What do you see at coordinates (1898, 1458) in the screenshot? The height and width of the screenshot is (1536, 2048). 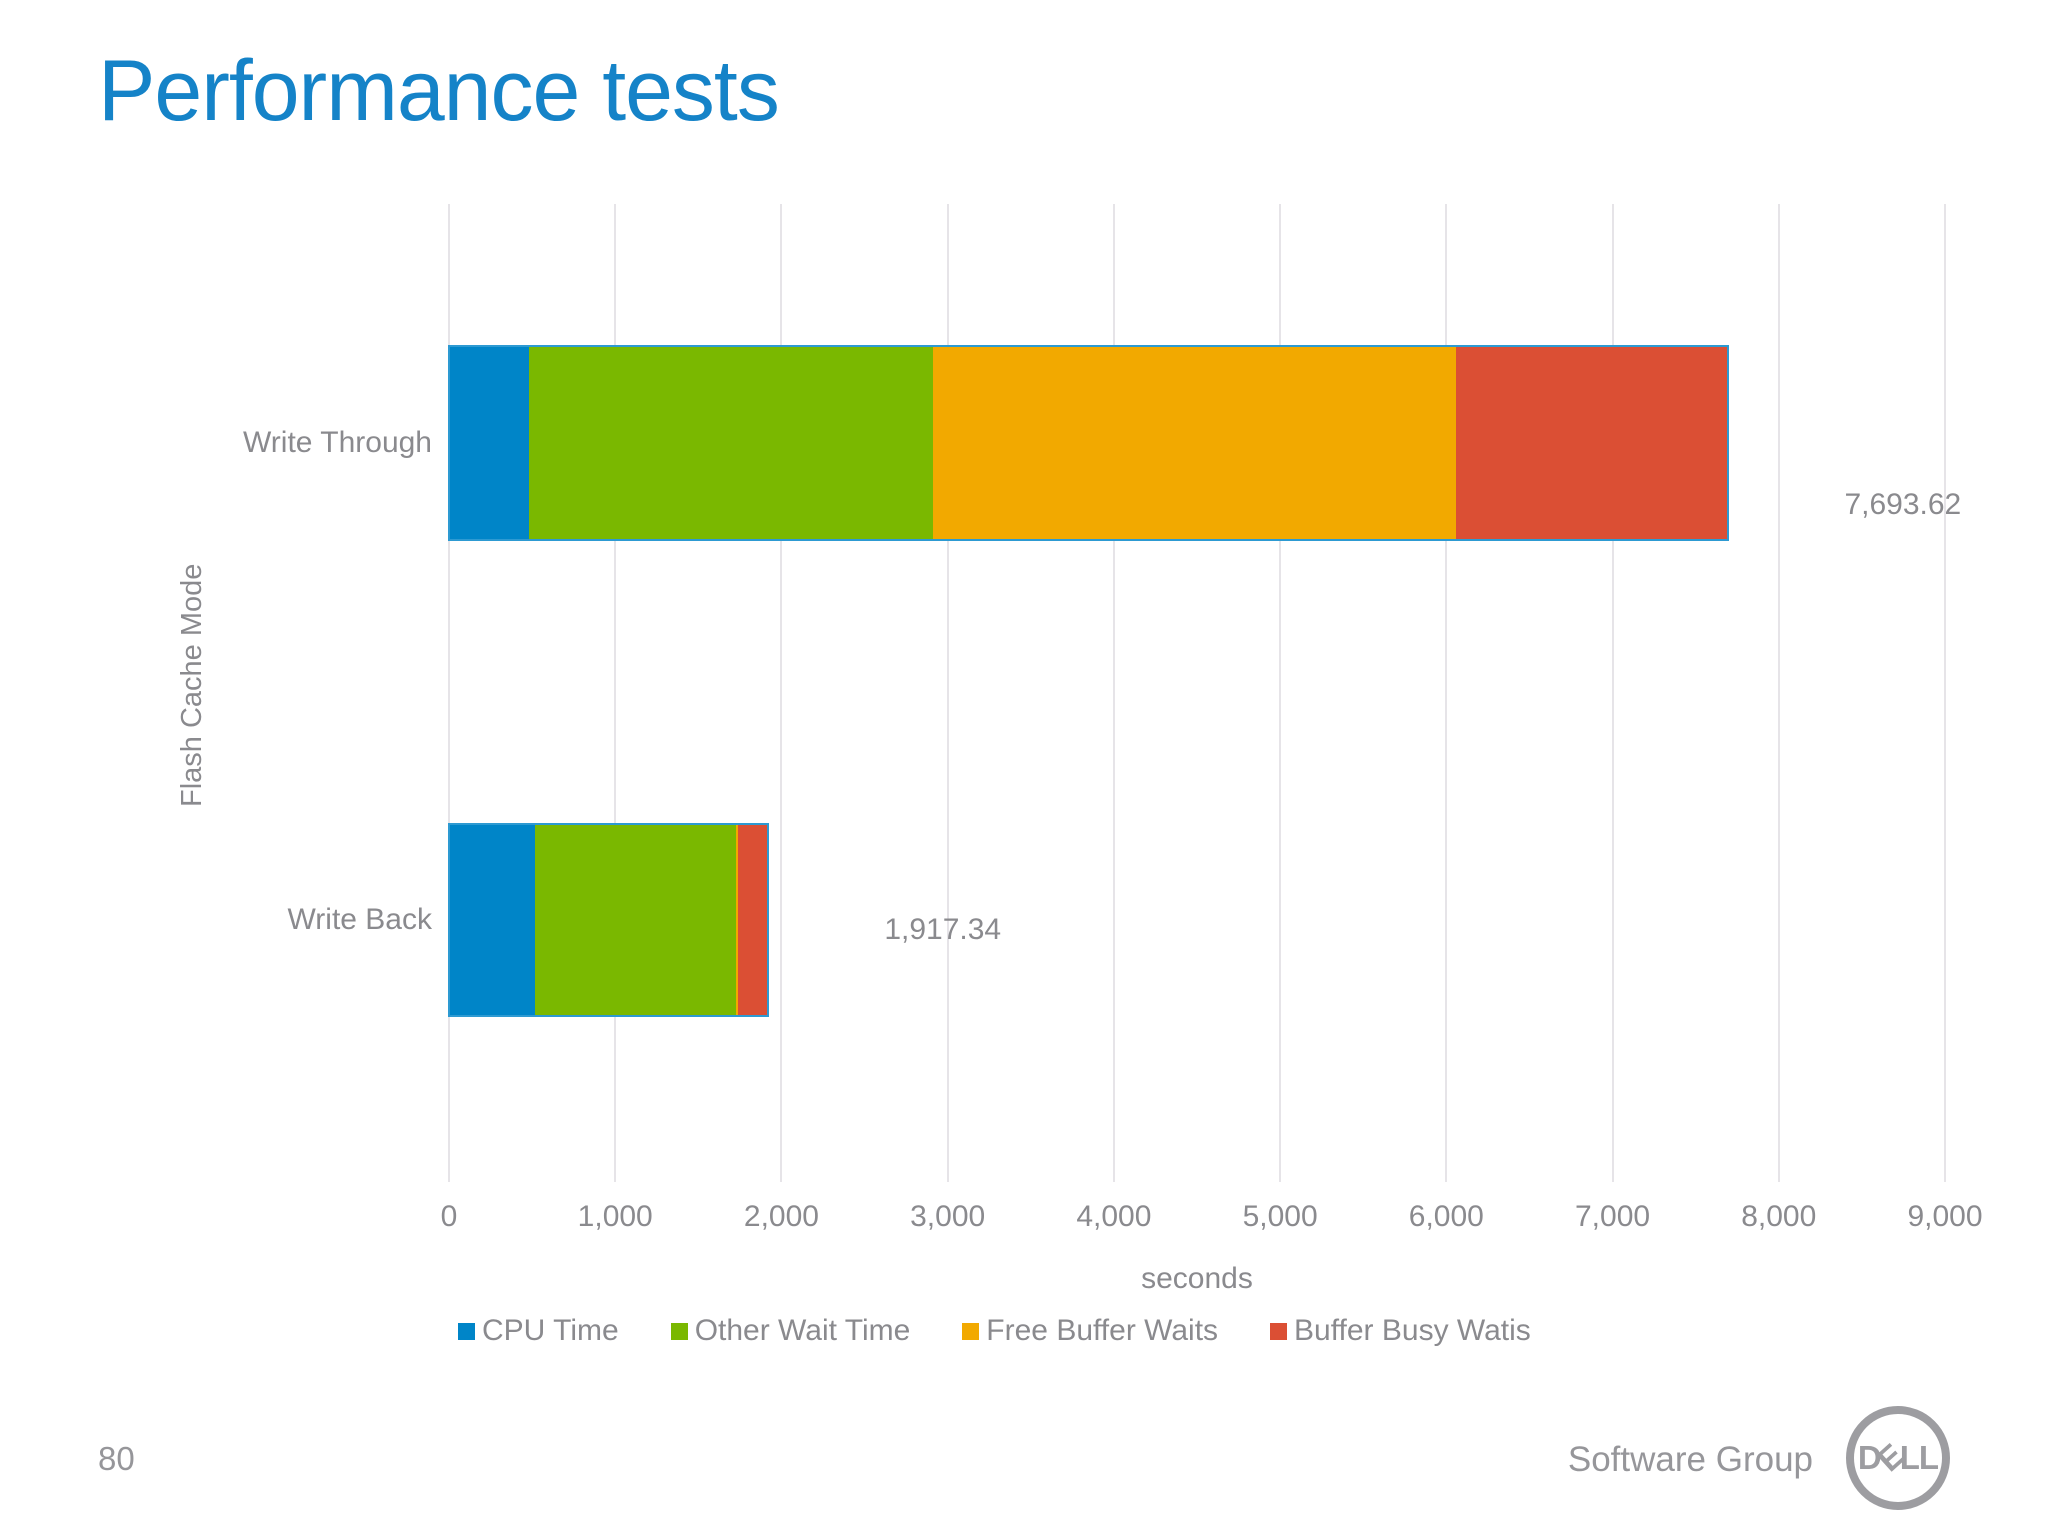 I see `dell-logo: D E LL` at bounding box center [1898, 1458].